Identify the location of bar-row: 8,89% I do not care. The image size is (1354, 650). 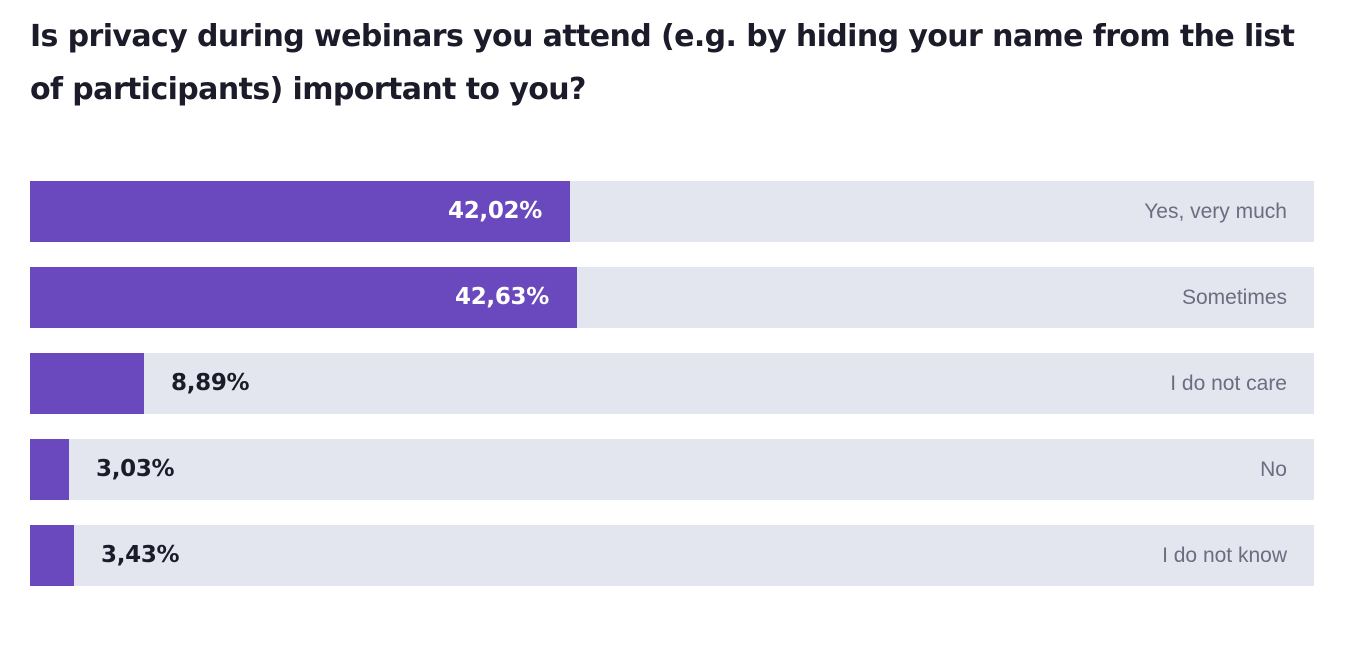
(672, 383).